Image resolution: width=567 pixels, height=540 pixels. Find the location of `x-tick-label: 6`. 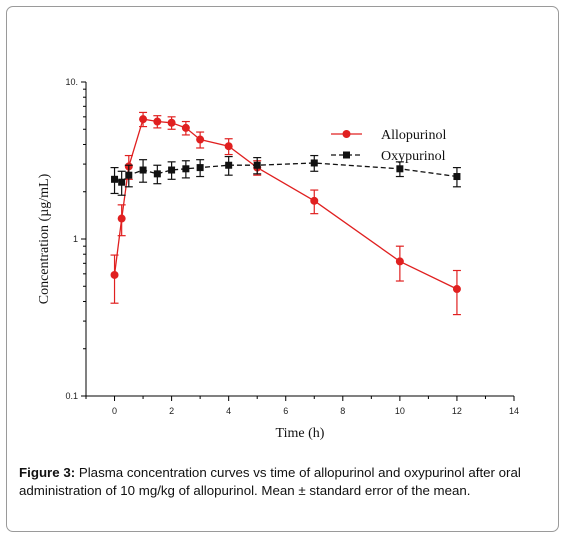

x-tick-label: 6 is located at coordinates (285, 411).